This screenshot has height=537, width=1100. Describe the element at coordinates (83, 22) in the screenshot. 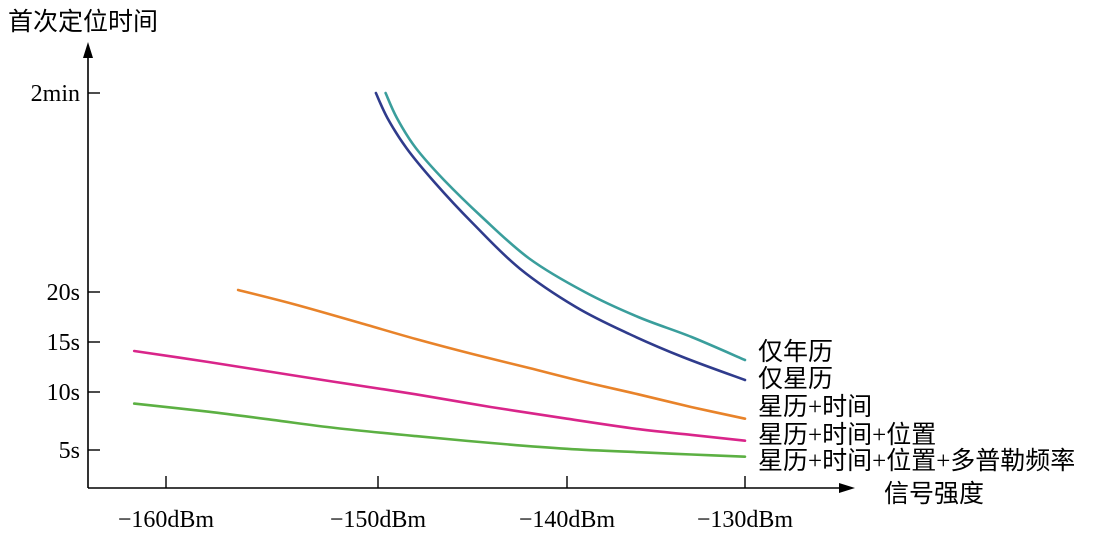

I see `y-axis-title: 首次定位时间` at that location.